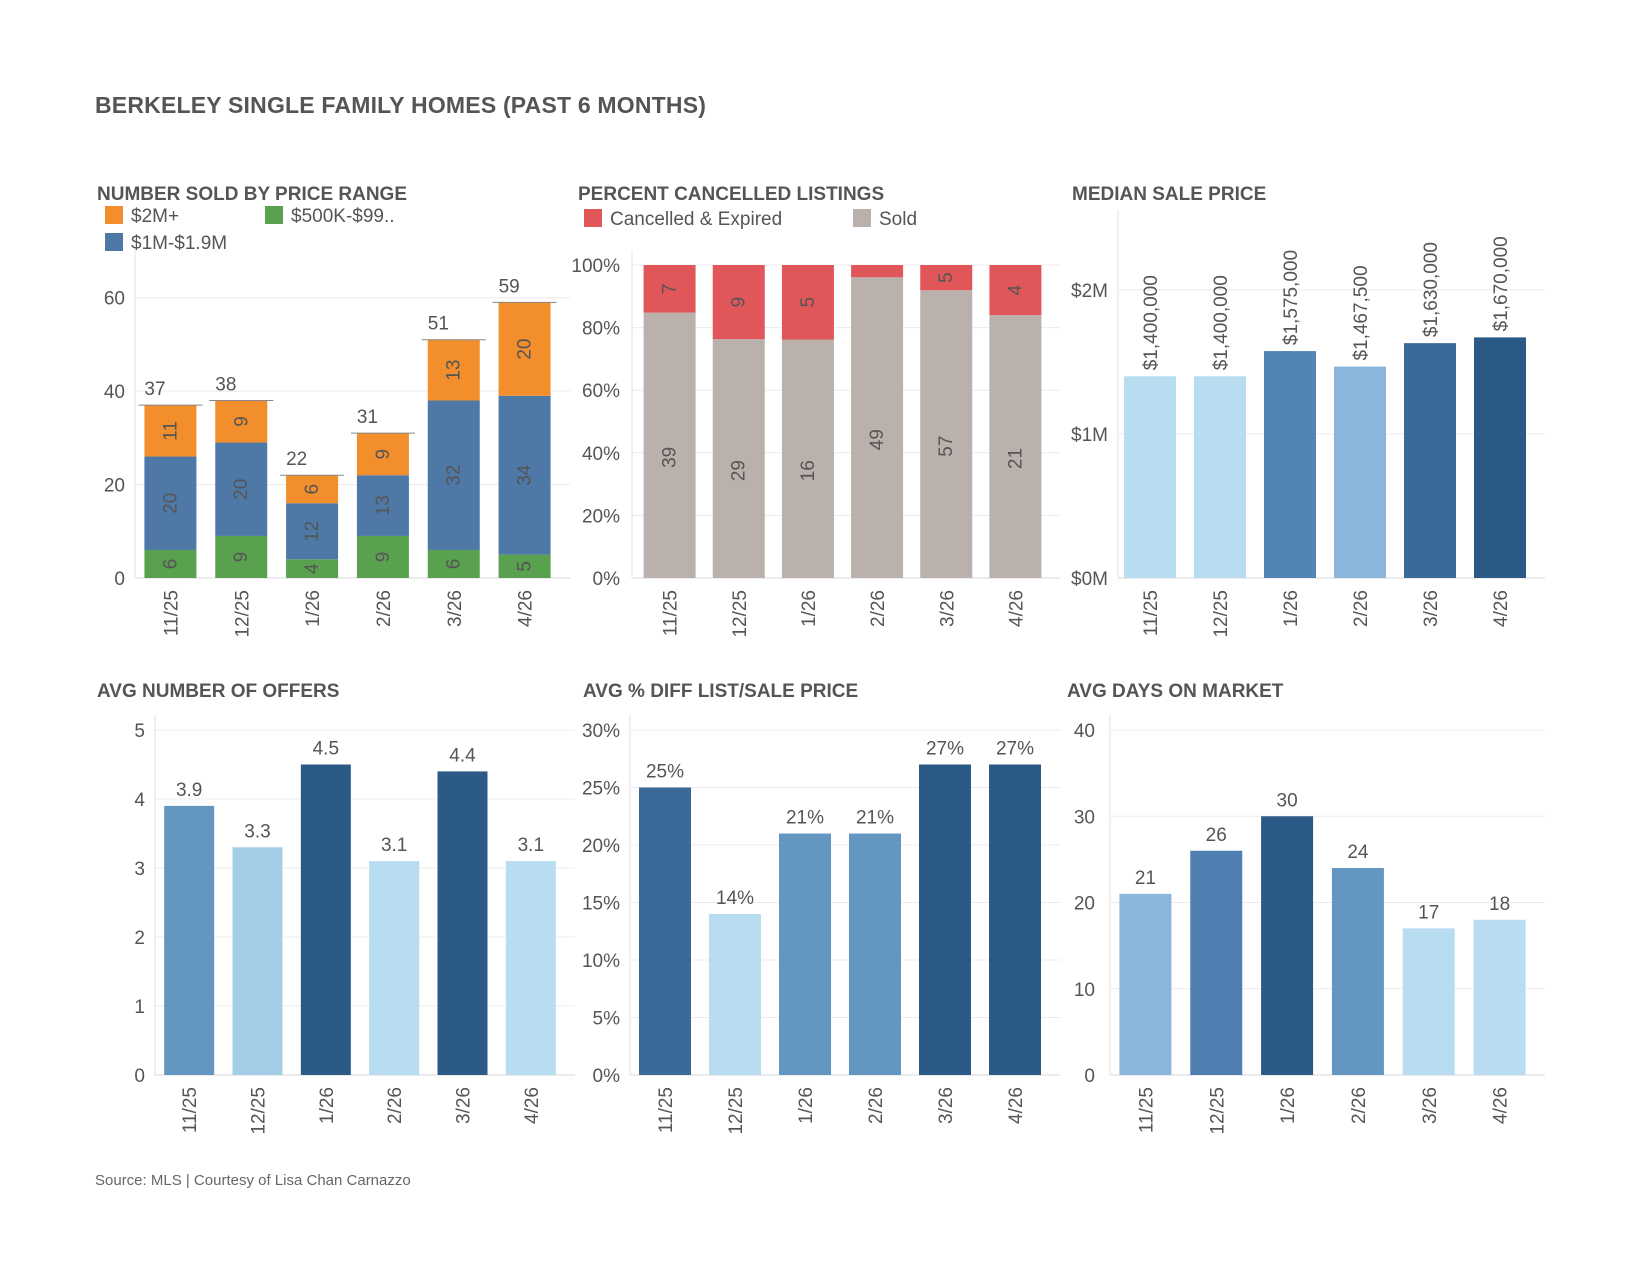 Image resolution: width=1650 pixels, height=1275 pixels. I want to click on y-tick-label: 100%, so click(595, 266).